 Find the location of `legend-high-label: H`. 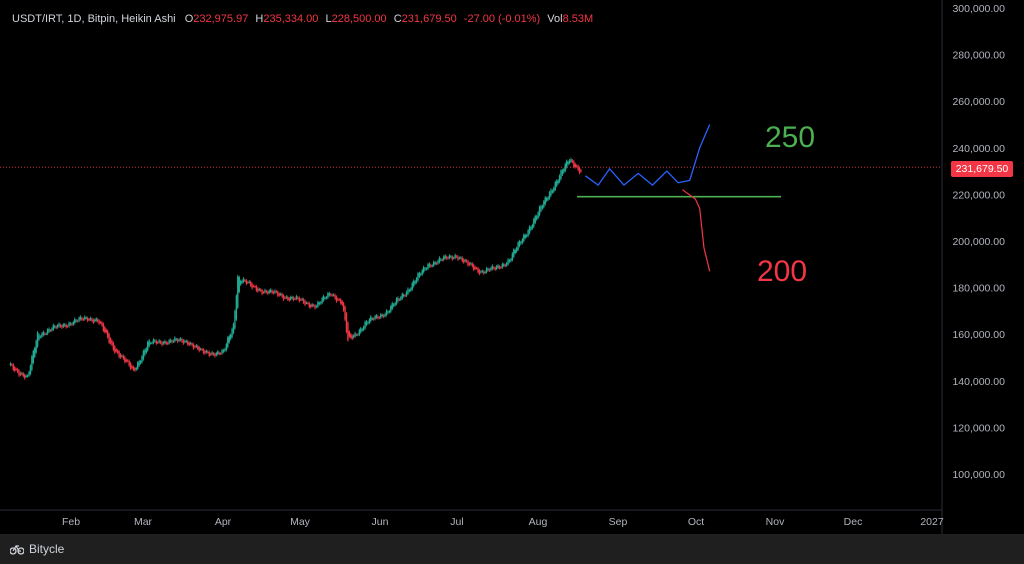

legend-high-label: H is located at coordinates (259, 19).